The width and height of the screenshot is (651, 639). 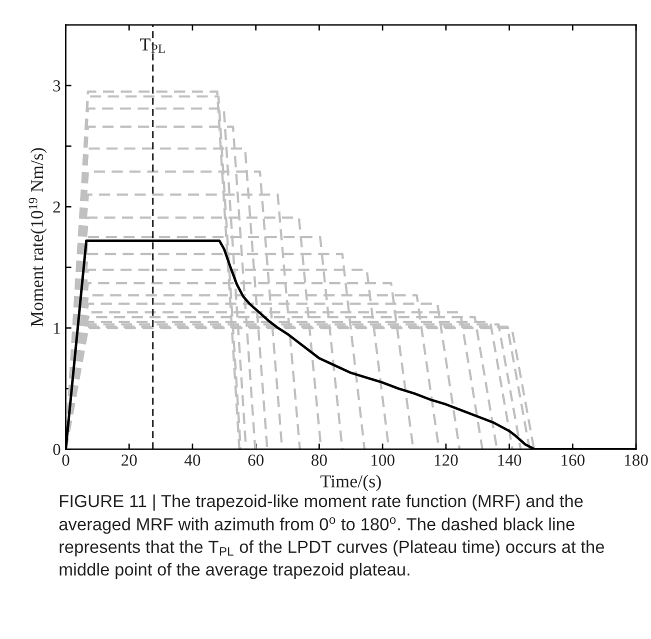 I want to click on x-tick-label: 40, so click(x=192, y=460).